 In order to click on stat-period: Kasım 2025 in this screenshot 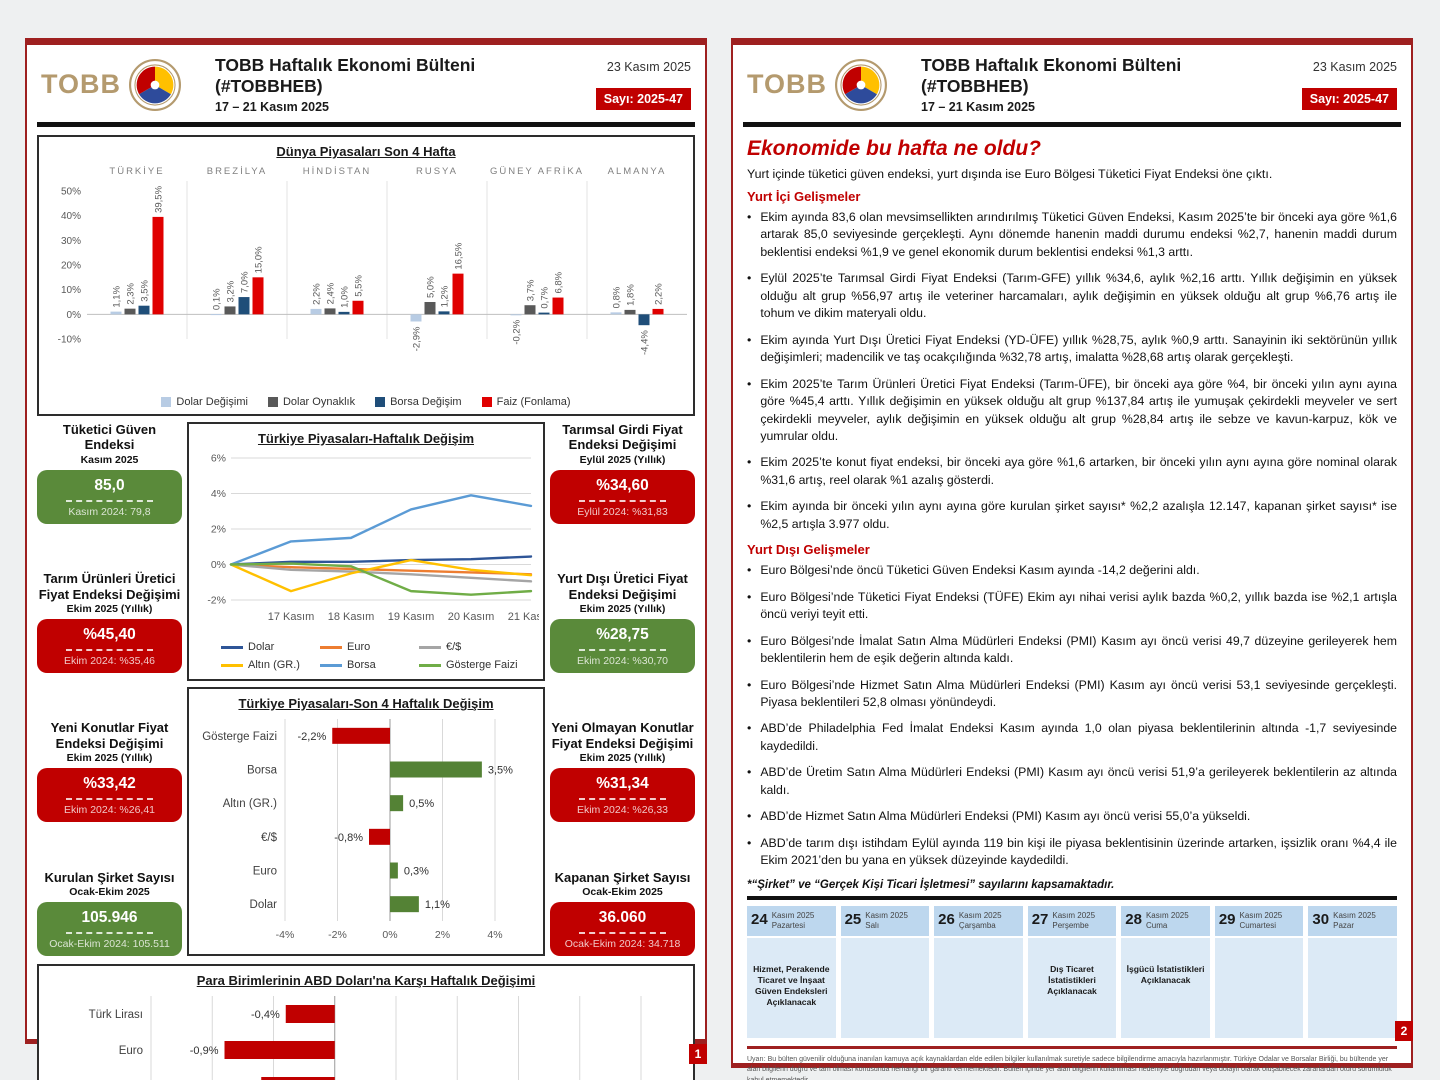, I will do `click(109, 459)`.